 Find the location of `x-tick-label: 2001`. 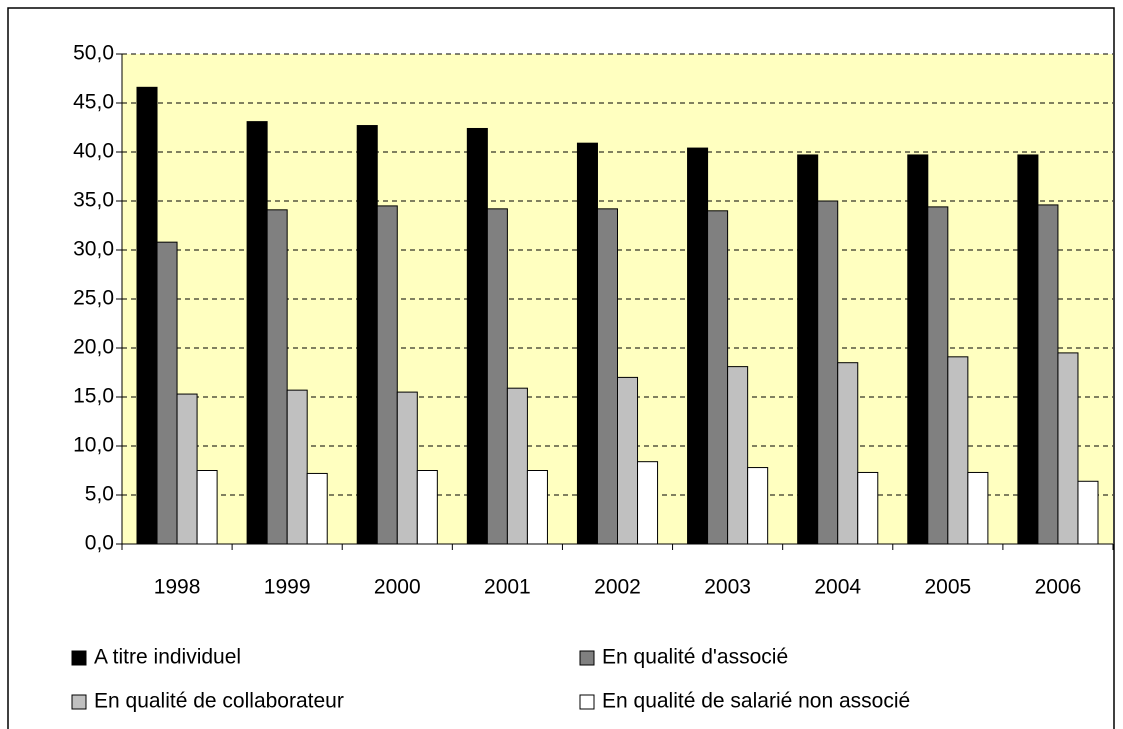

x-tick-label: 2001 is located at coordinates (507, 587).